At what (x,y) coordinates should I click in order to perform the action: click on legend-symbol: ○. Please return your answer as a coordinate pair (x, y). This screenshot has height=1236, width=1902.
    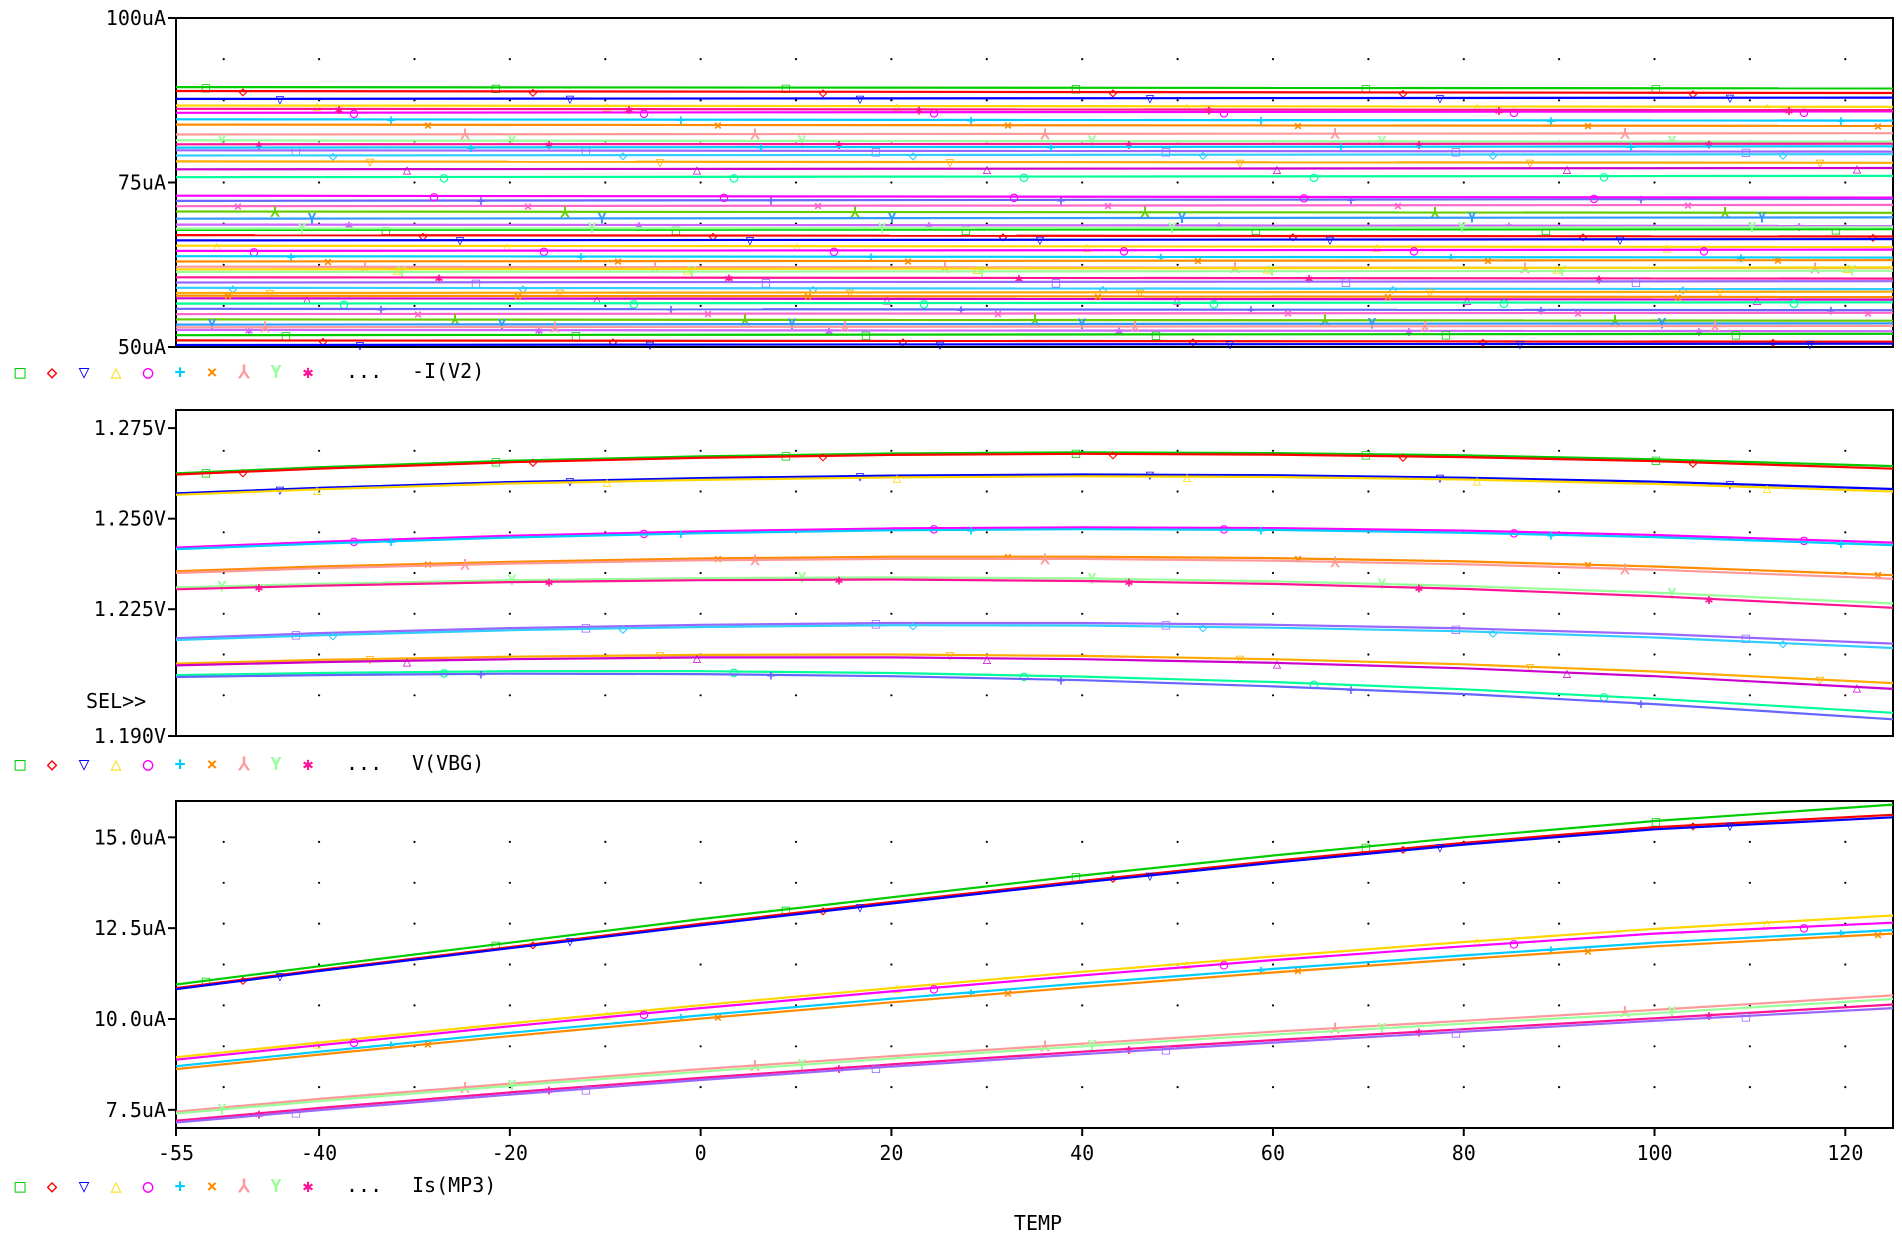
    Looking at the image, I should click on (148, 764).